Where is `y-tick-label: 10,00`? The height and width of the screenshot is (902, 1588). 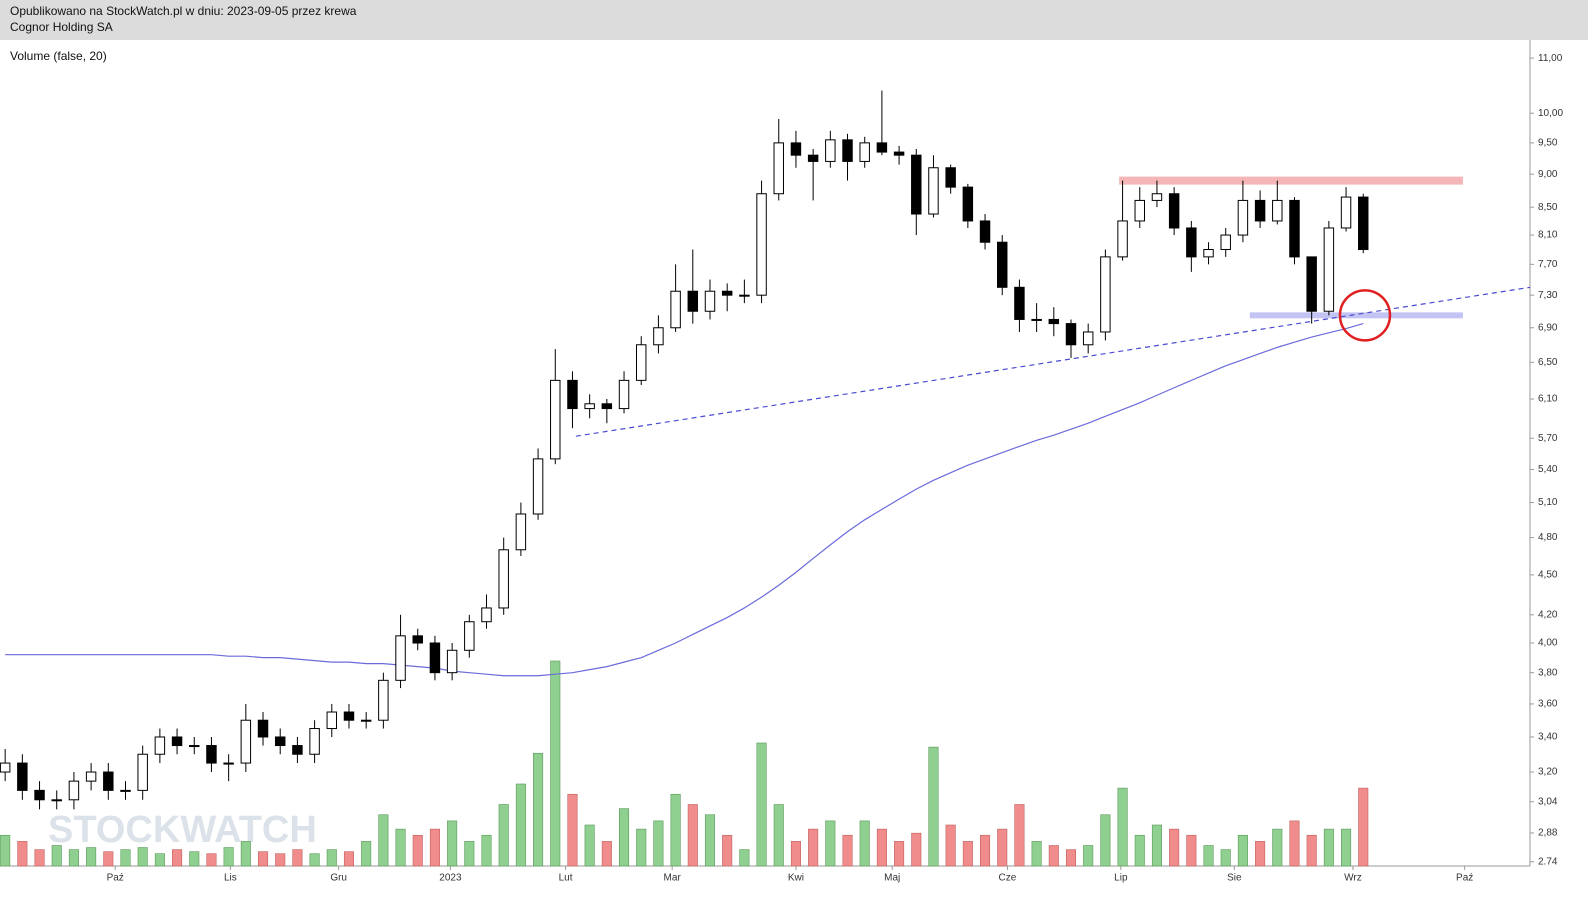 y-tick-label: 10,00 is located at coordinates (1550, 113).